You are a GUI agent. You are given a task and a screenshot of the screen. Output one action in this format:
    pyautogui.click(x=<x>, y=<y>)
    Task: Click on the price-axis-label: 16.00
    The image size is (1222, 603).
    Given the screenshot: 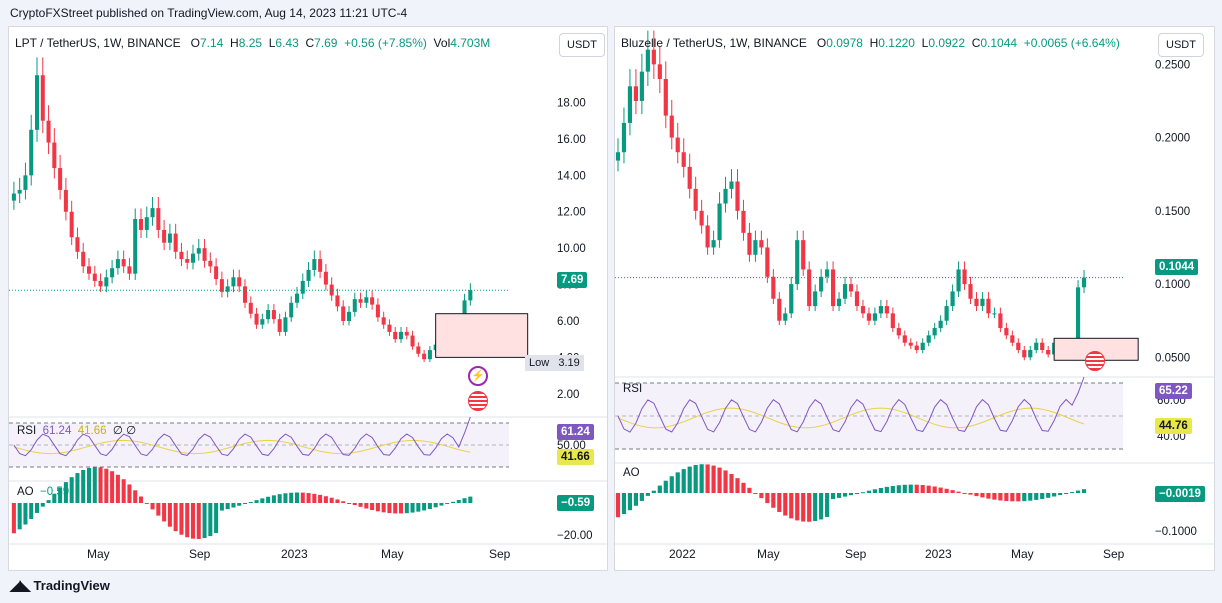 What is the action you would take?
    pyautogui.click(x=571, y=140)
    